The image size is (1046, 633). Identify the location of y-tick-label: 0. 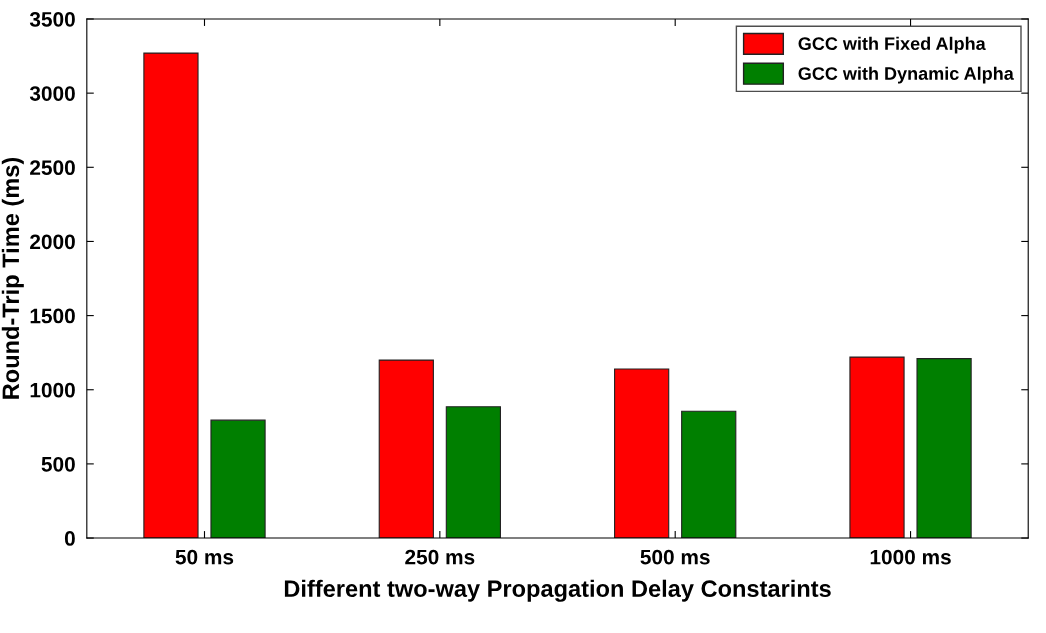
(69, 538).